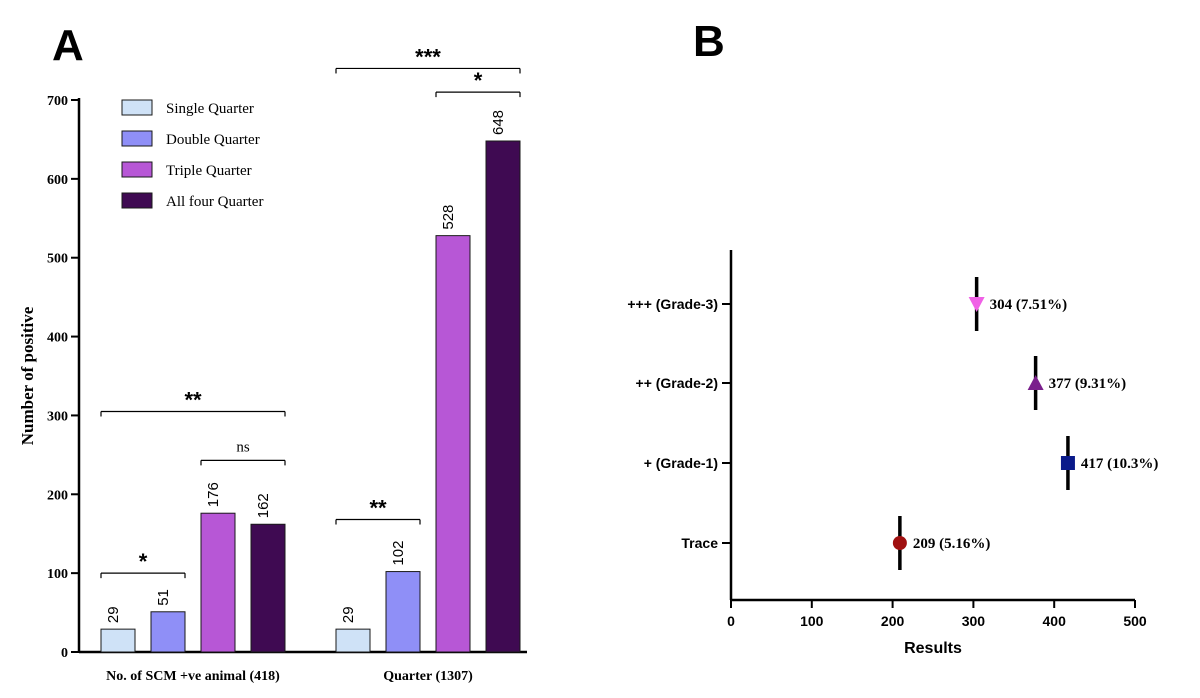  Describe the element at coordinates (709, 41) in the screenshot. I see `panel-b-letter: B` at that location.